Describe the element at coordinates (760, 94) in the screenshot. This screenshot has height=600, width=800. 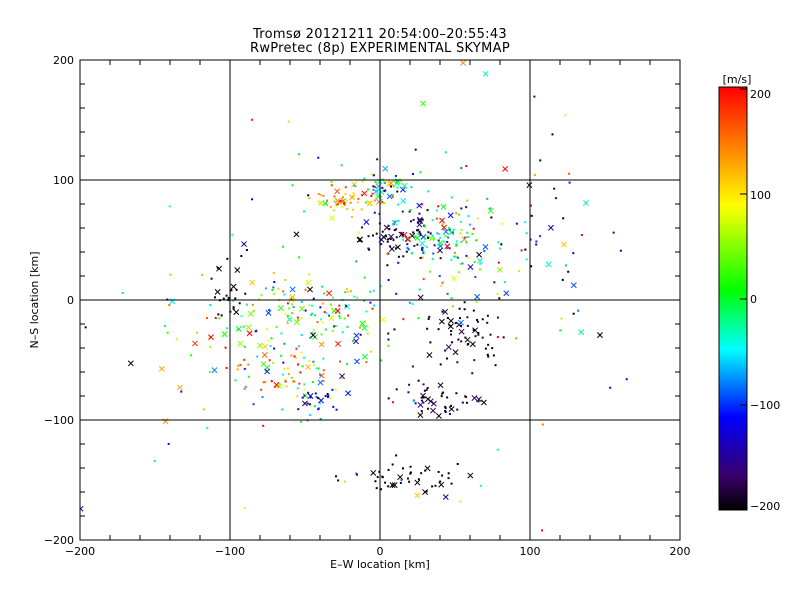
I see `colorbar-tick-label: 200` at that location.